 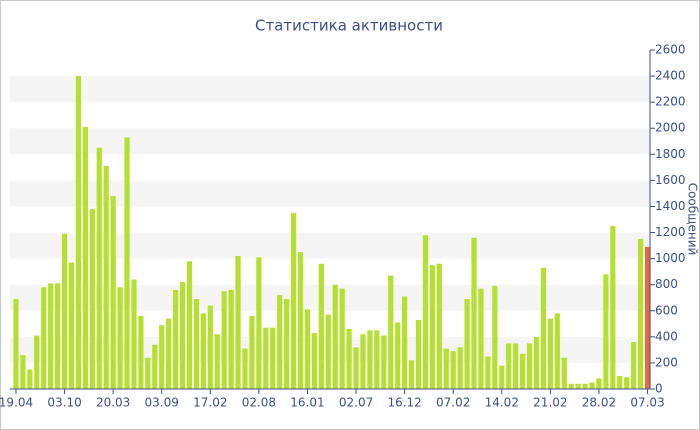 I want to click on x-tick-label: 03.10, so click(x=64, y=403).